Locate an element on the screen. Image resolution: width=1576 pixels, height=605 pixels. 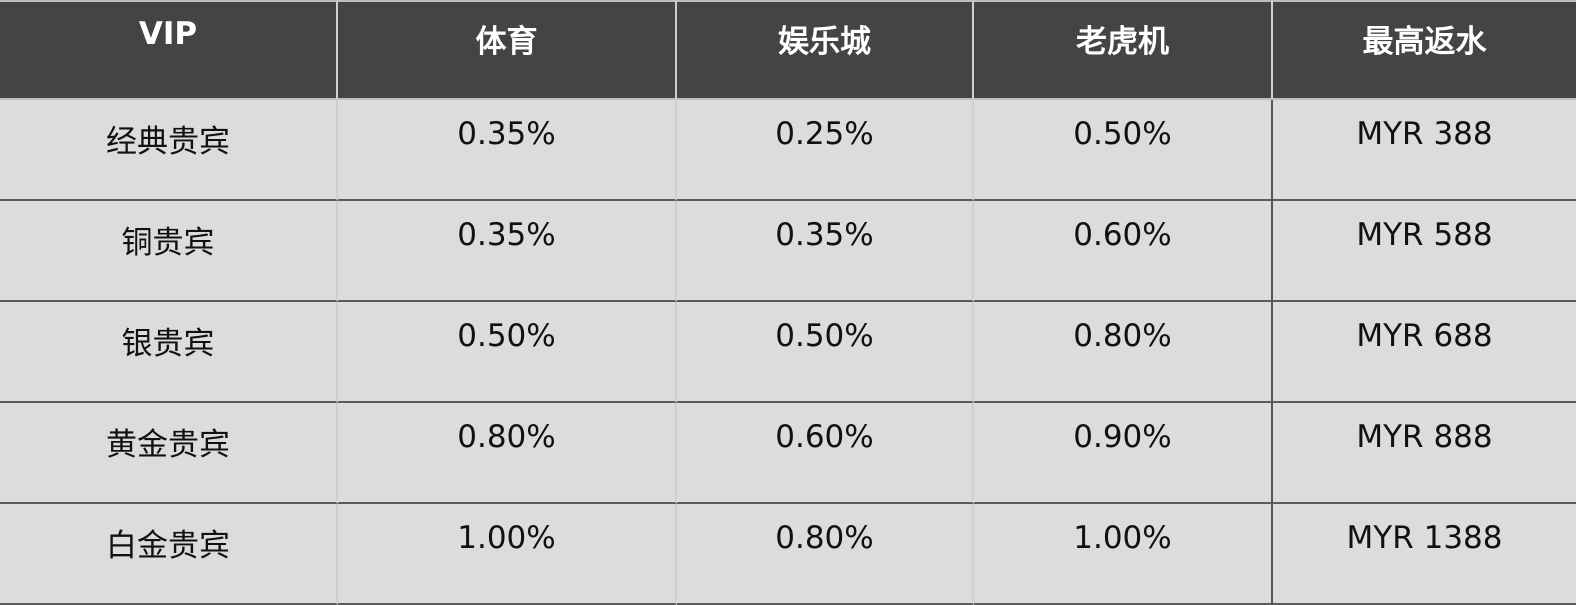
cell-vip: 黄金贵宾 is located at coordinates (169, 453).